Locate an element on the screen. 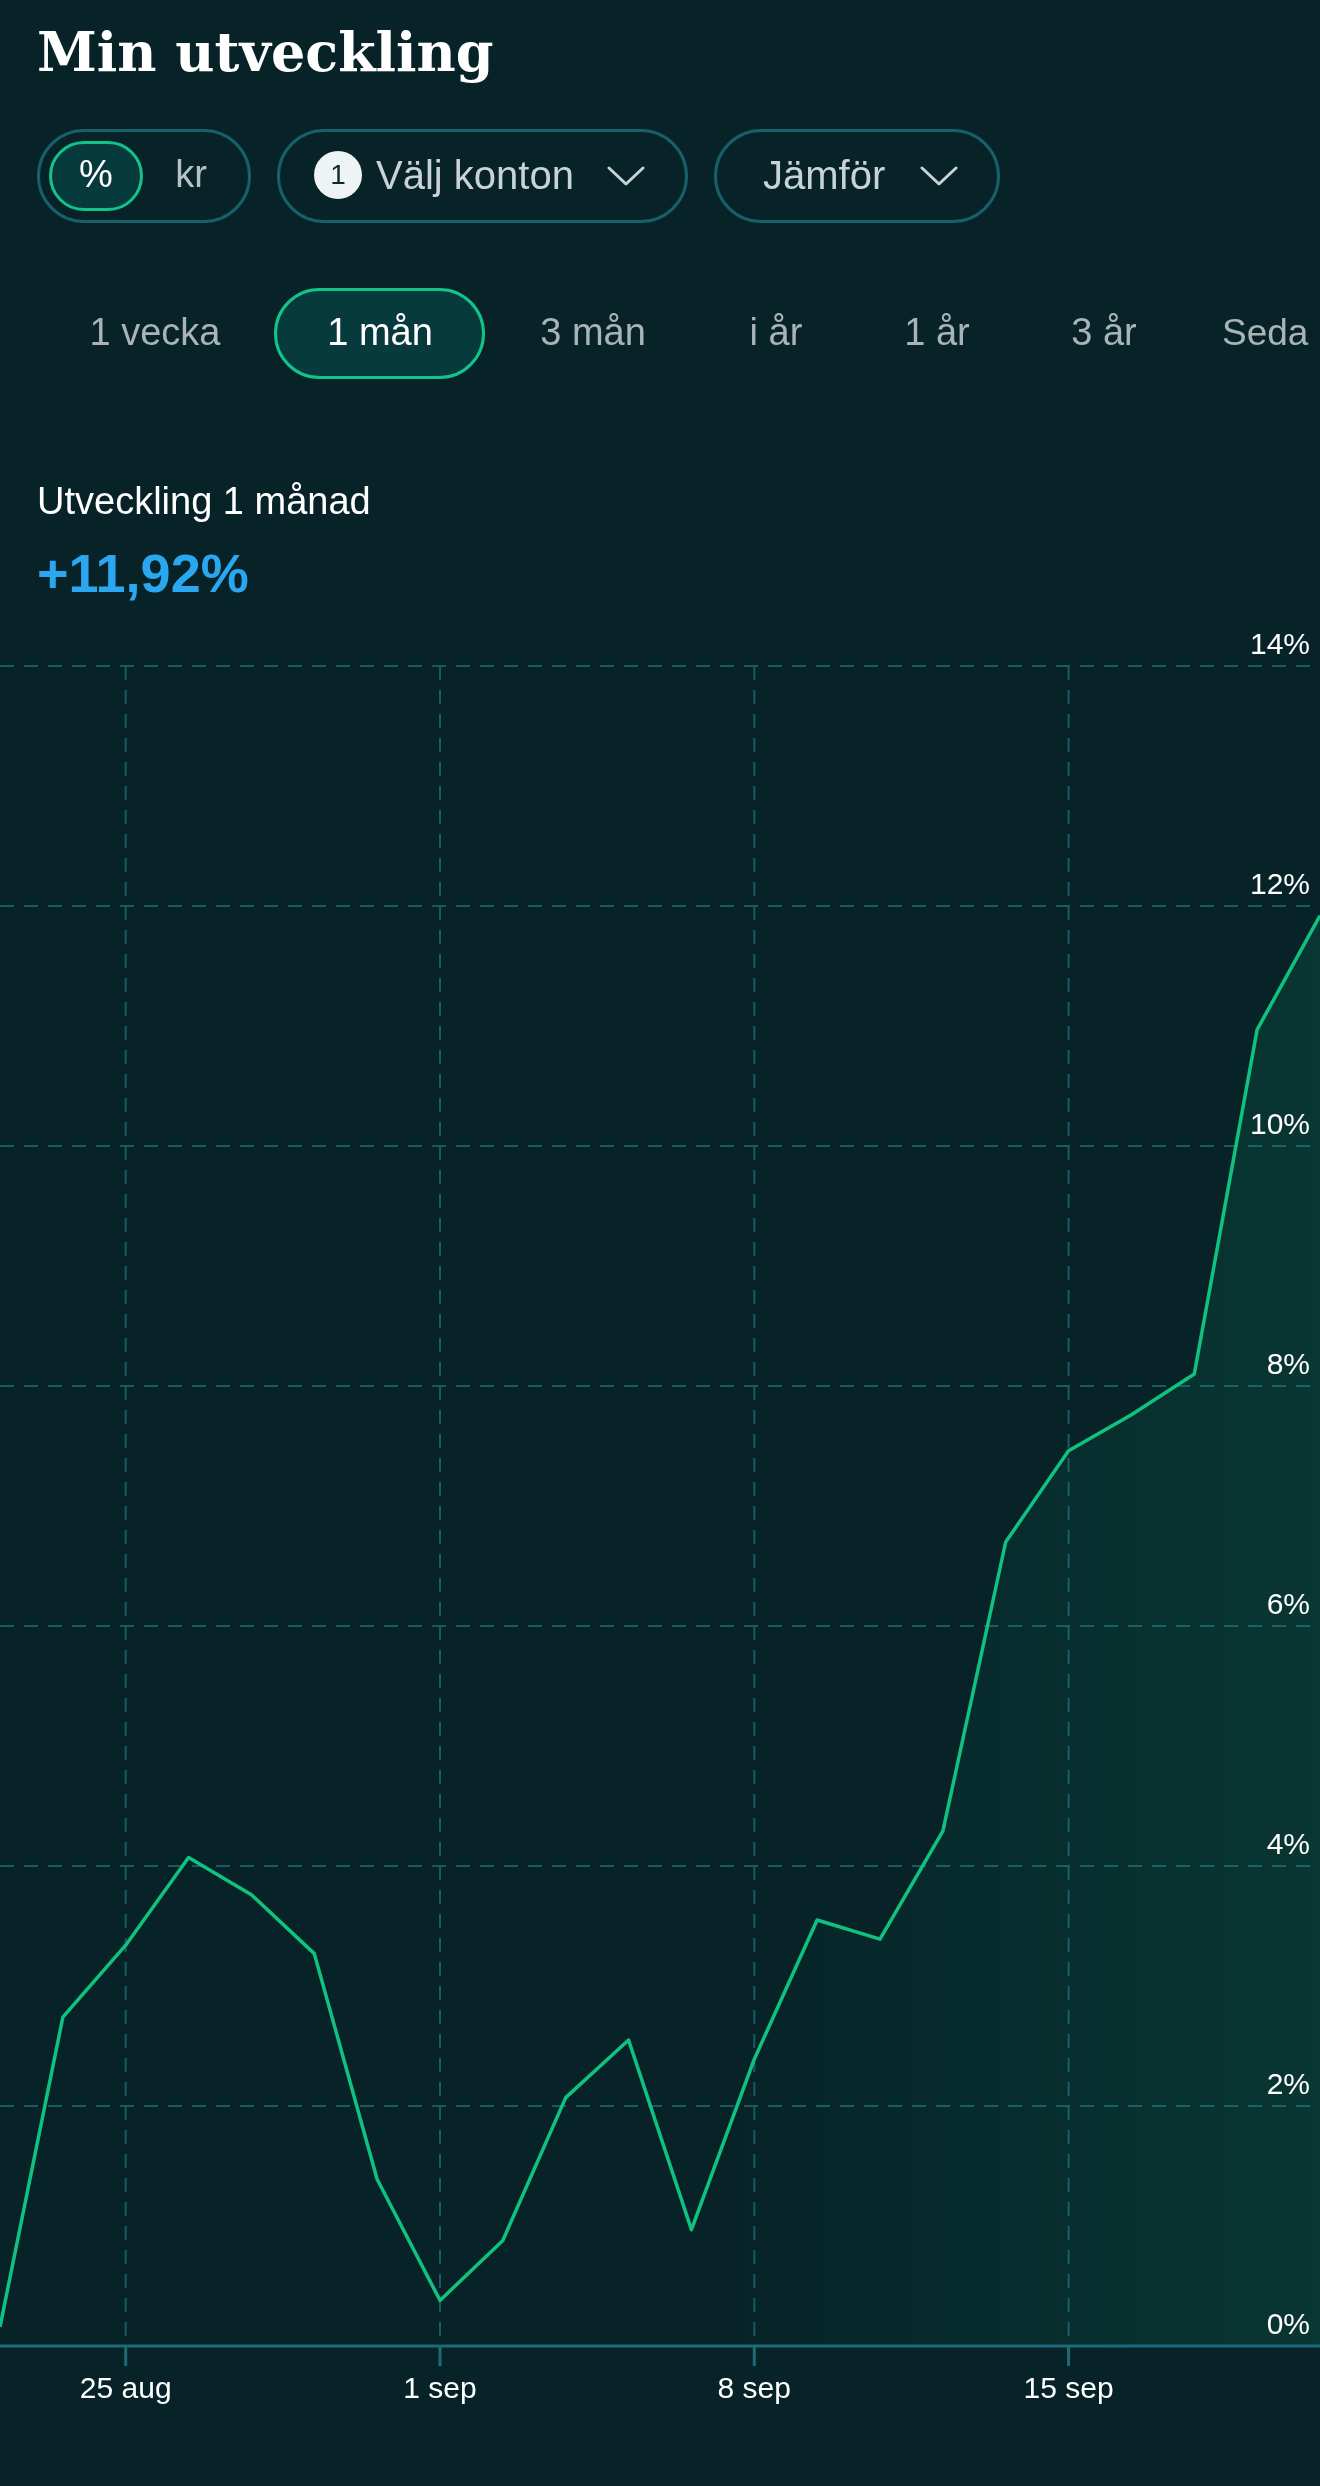 The width and height of the screenshot is (1320, 2486). chart-subtitle: Utveckling 1 månad is located at coordinates (204, 501).